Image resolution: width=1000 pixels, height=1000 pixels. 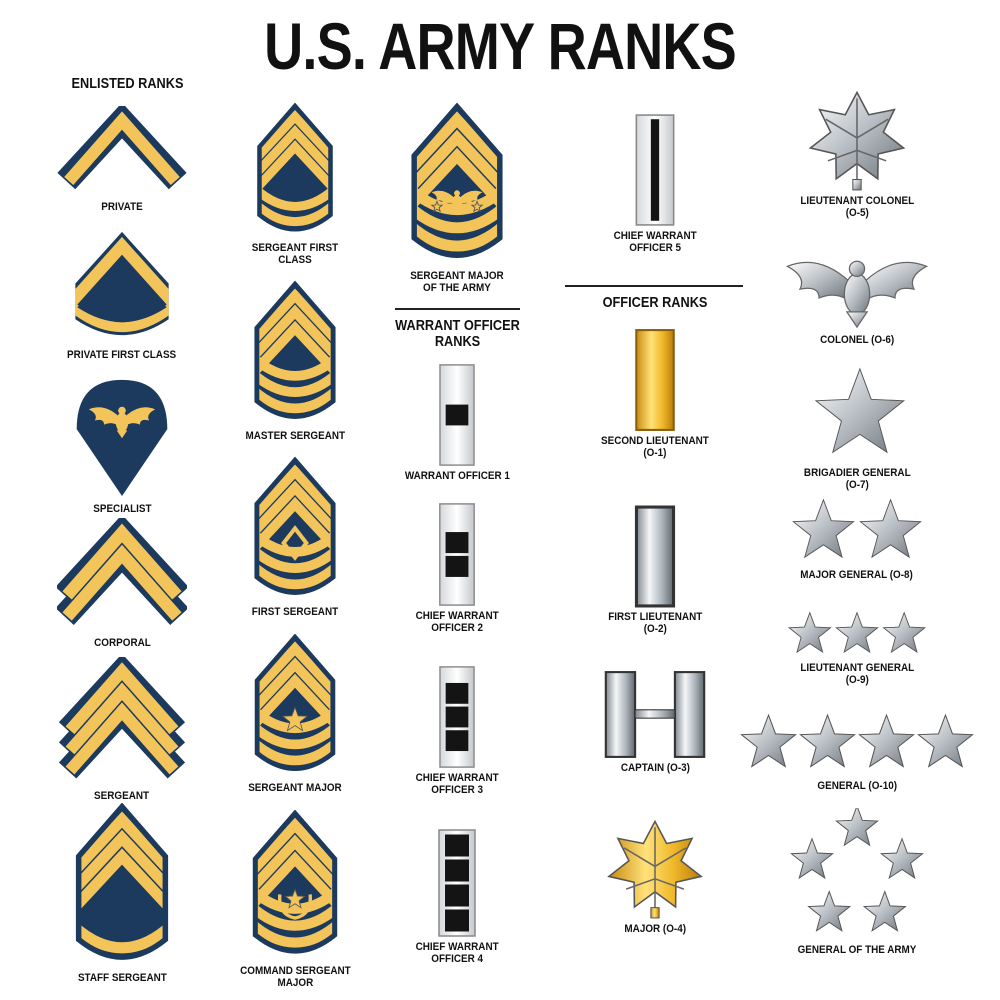 I want to click on warrant-officer-ranks-header: WARRANT OFFICER RANKS, so click(x=457, y=333).